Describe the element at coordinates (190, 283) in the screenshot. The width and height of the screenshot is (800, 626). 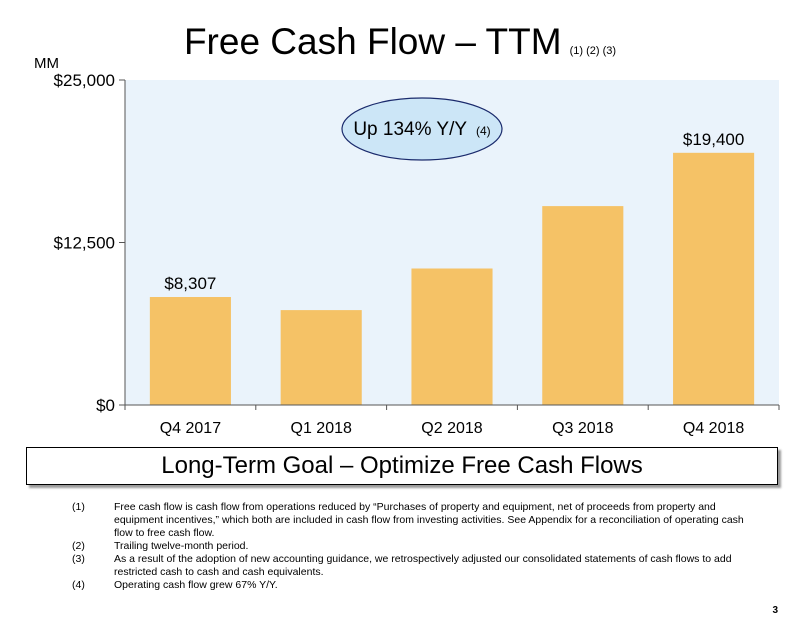
I see `data-label: $8,307` at that location.